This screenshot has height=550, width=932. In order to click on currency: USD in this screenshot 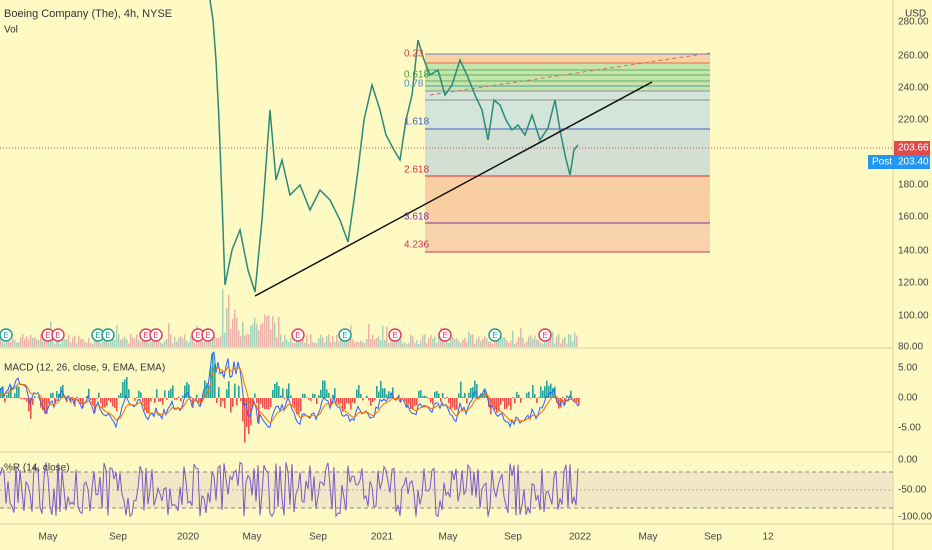, I will do `click(915, 14)`.